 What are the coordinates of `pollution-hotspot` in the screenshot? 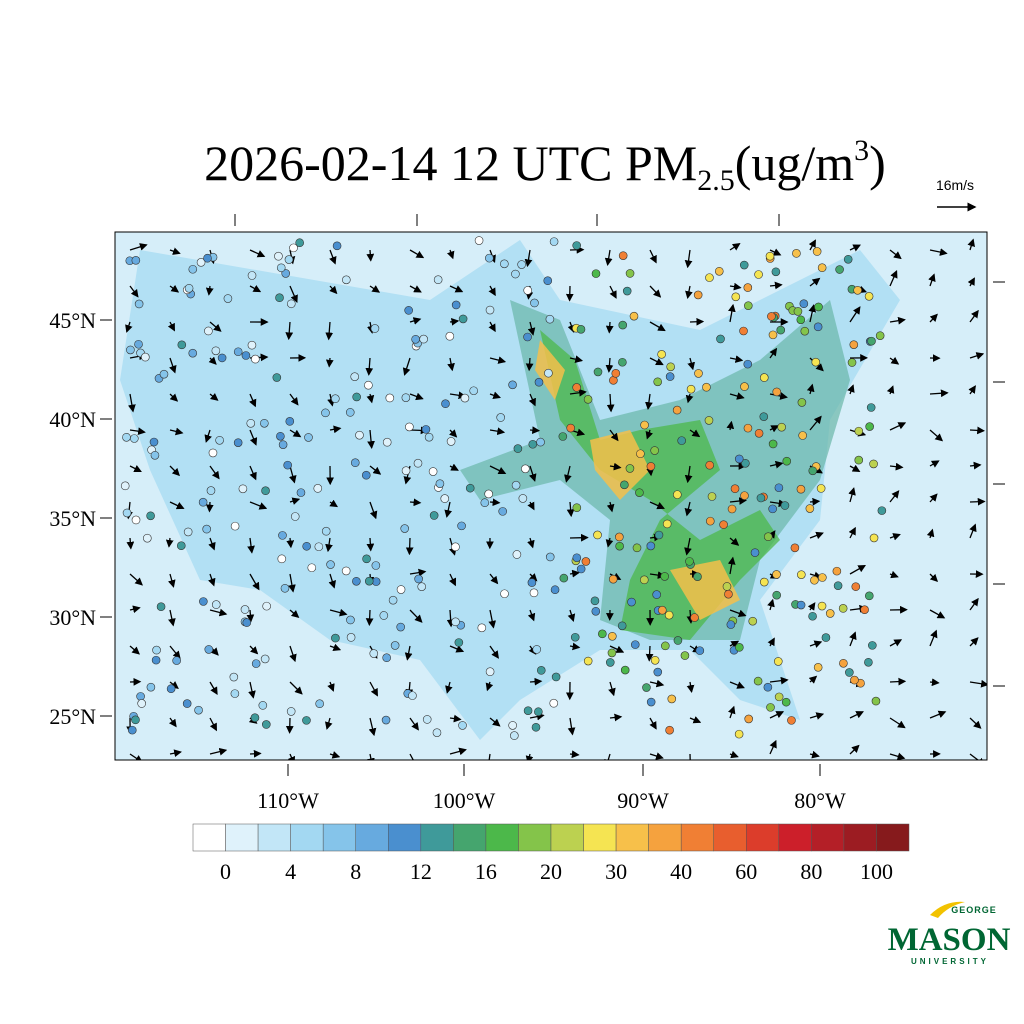 It's located at (637, 480).